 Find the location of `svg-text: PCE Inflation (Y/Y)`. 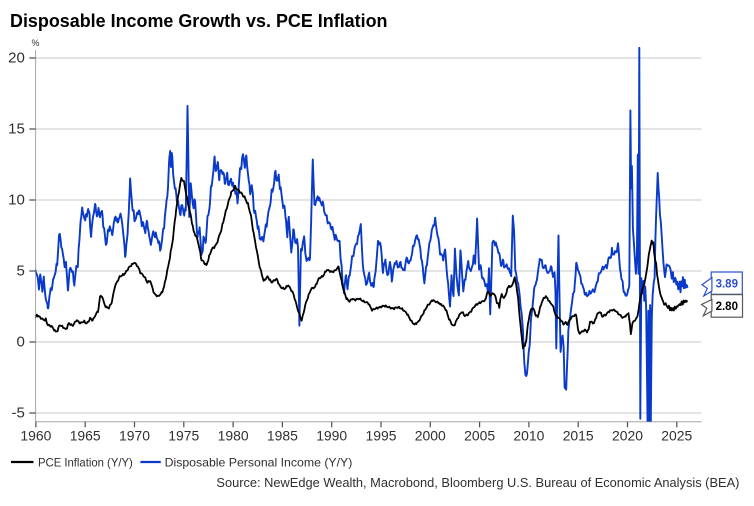

svg-text: PCE Inflation (Y/Y) is located at coordinates (85, 462).